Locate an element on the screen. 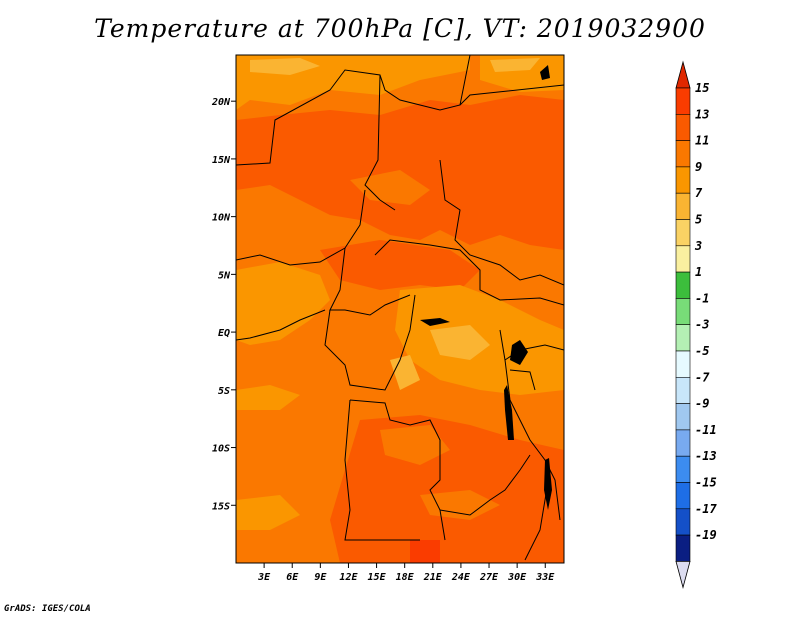 The image size is (800, 618). lon-tick-label: 9E is located at coordinates (320, 577).